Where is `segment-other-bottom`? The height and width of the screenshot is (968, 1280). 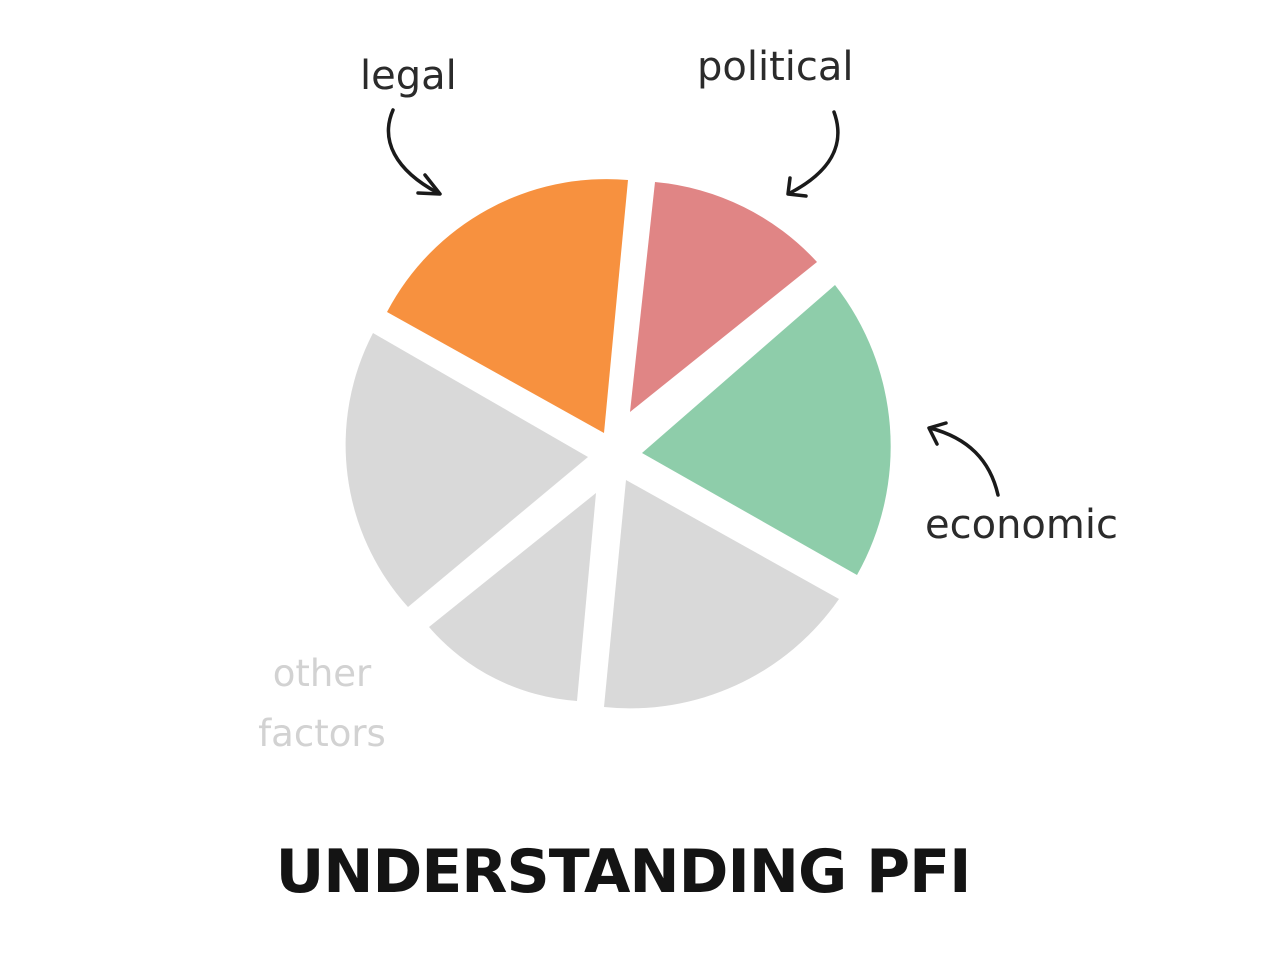 segment-other-bottom is located at coordinates (512, 597).